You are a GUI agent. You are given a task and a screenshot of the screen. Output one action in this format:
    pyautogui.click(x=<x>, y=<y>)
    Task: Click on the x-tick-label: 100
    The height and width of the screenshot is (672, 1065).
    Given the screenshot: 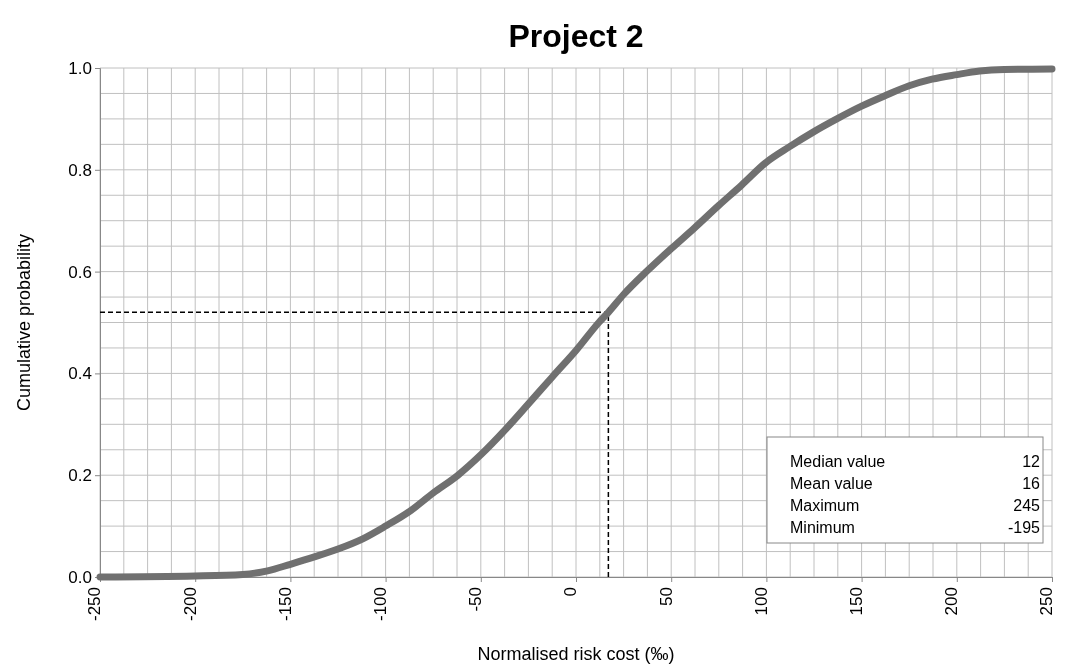 What is the action you would take?
    pyautogui.click(x=761, y=601)
    